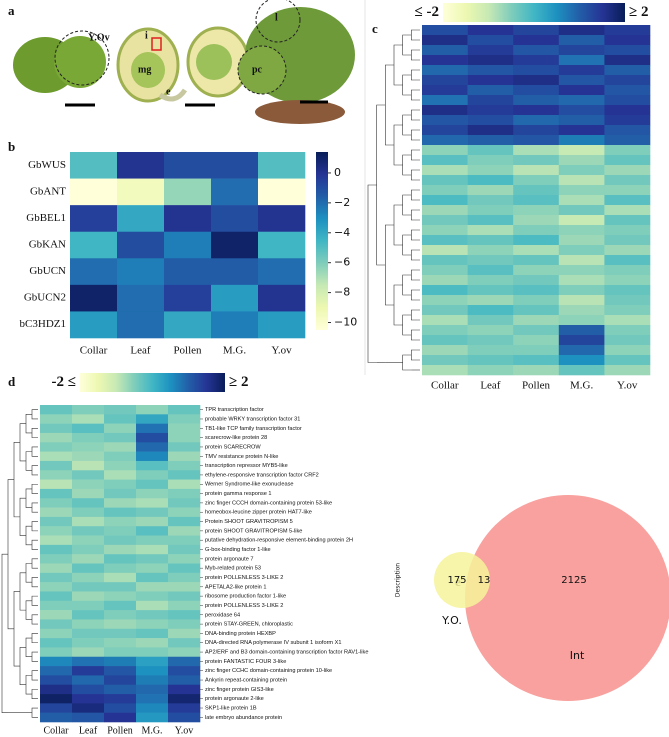 Image resolution: width=669 pixels, height=737 pixels. What do you see at coordinates (342, 202) in the screenshot?
I see `colorbar-tick-label: −2` at bounding box center [342, 202].